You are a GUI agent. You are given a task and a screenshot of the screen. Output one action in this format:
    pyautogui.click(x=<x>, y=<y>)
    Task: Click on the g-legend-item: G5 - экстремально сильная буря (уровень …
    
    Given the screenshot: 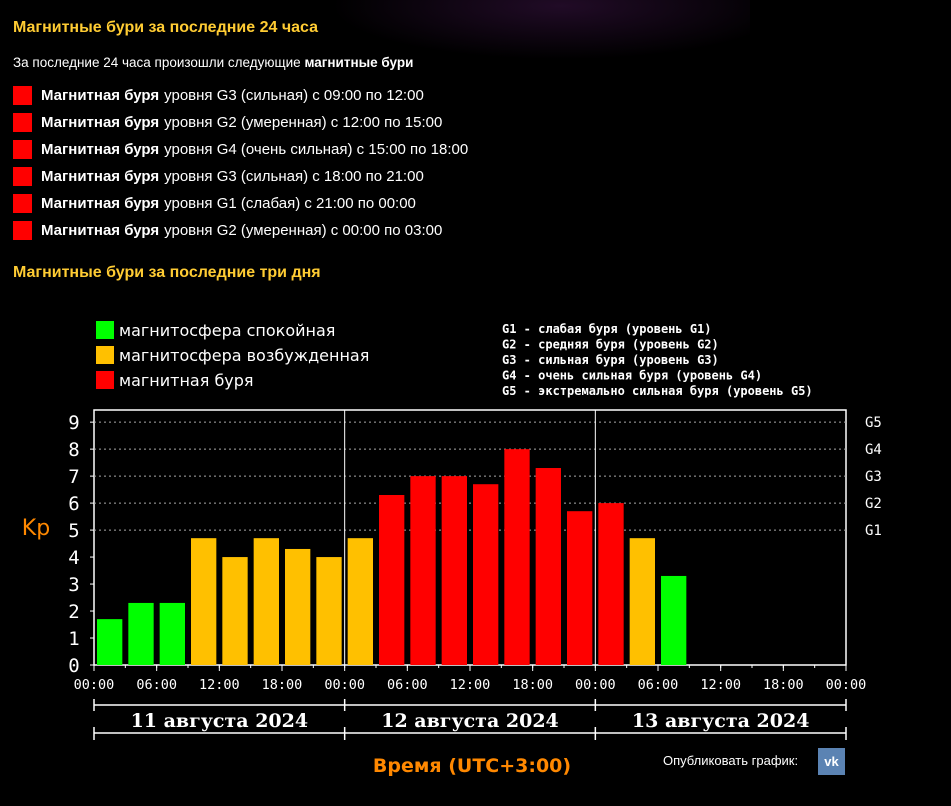 What is the action you would take?
    pyautogui.click(x=657, y=391)
    